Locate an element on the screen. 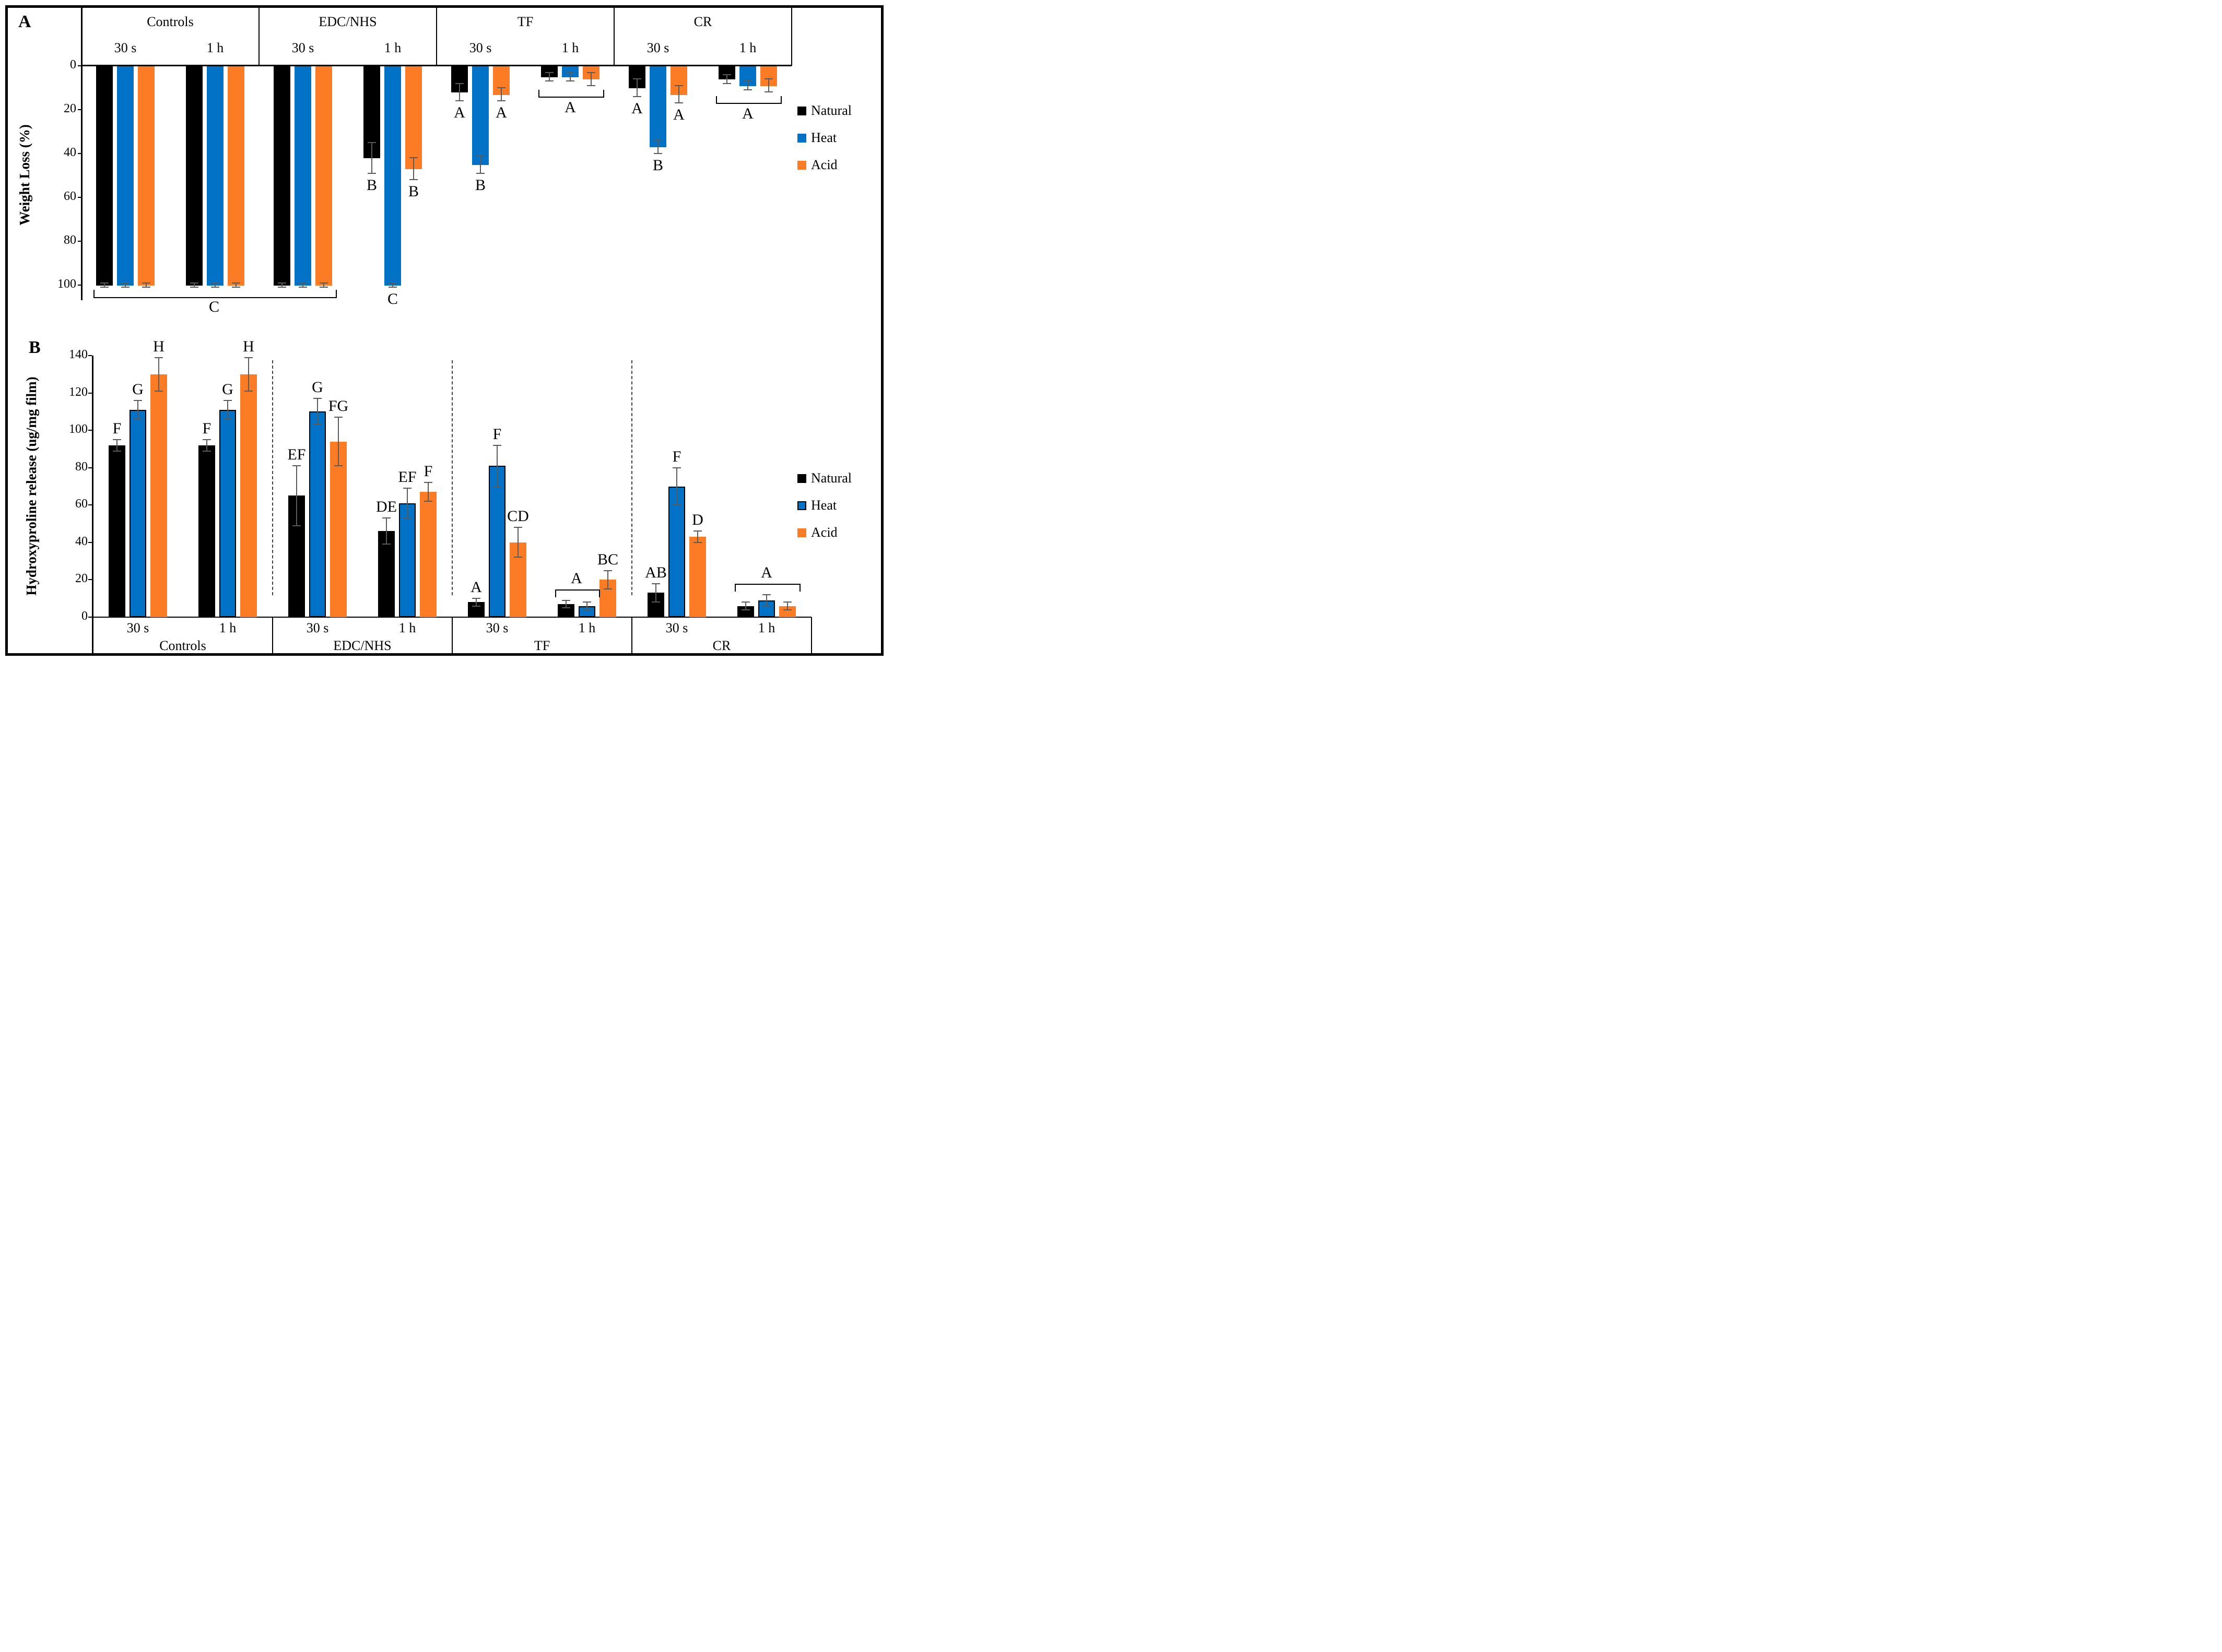  significance-letter: C is located at coordinates (392, 299).